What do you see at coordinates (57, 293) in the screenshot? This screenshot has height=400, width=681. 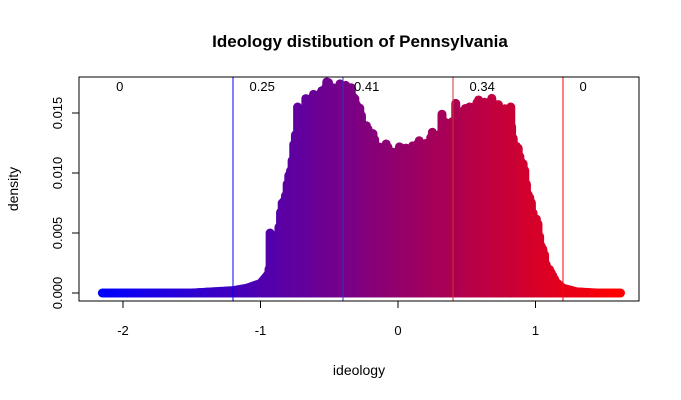 I see `y-tick-label: 0.000` at bounding box center [57, 293].